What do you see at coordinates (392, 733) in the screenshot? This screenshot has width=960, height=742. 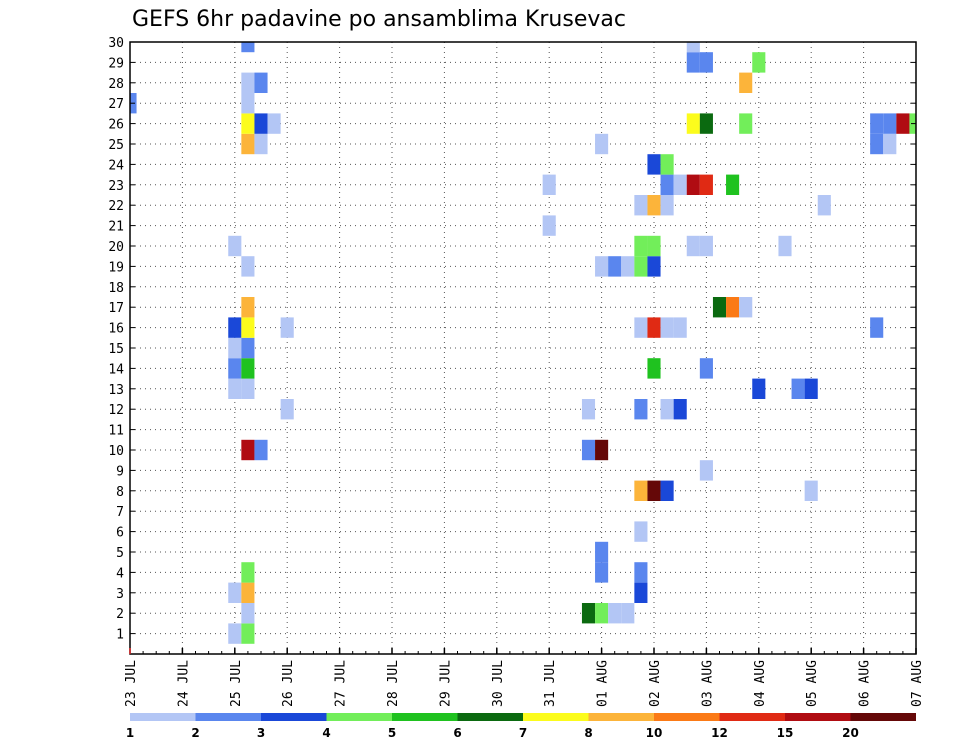 I see `legend-label: 5` at bounding box center [392, 733].